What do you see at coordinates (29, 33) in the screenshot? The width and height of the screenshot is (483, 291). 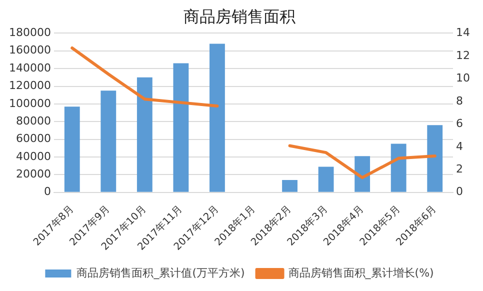 I see `y-tick-label: 180000` at bounding box center [29, 33].